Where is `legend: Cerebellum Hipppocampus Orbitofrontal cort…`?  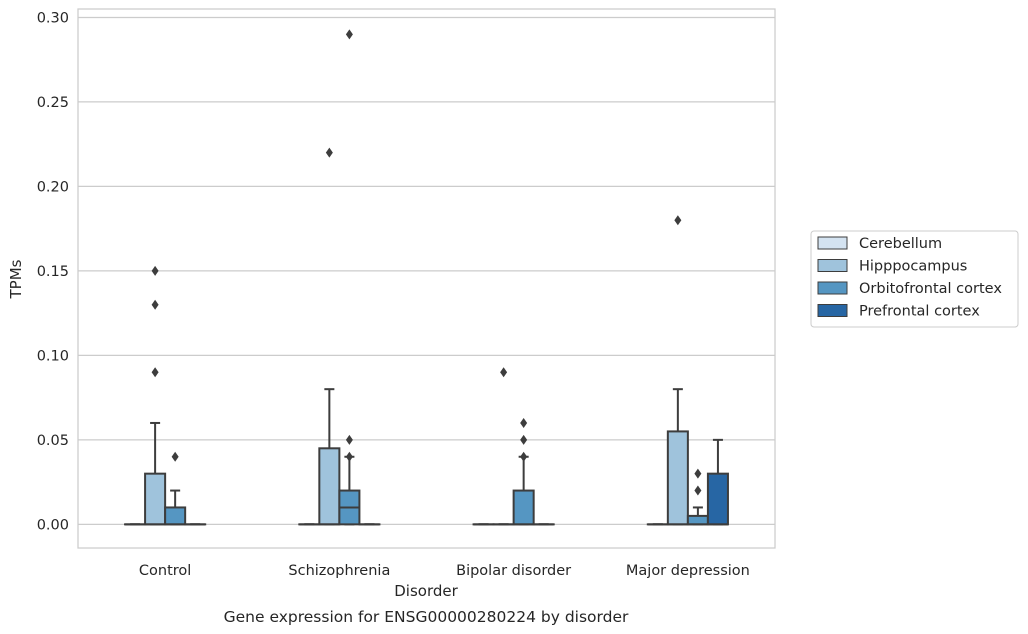 legend: Cerebellum Hipppocampus Orbitofrontal cort… is located at coordinates (914, 279).